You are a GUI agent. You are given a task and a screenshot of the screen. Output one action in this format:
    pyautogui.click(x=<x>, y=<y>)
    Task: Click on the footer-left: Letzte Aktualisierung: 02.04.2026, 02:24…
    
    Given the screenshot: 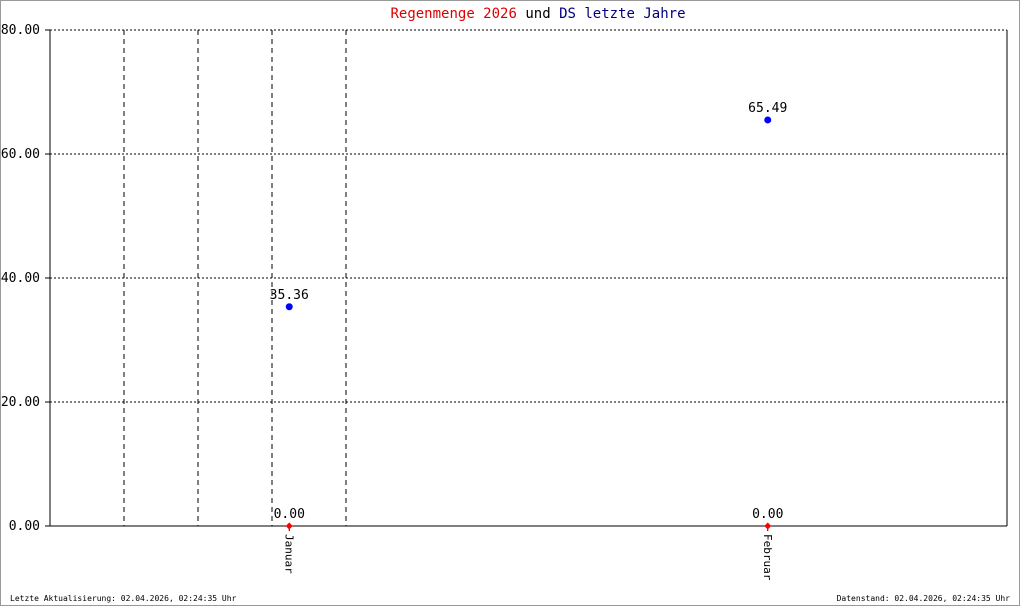 What is the action you would take?
    pyautogui.click(x=123, y=598)
    